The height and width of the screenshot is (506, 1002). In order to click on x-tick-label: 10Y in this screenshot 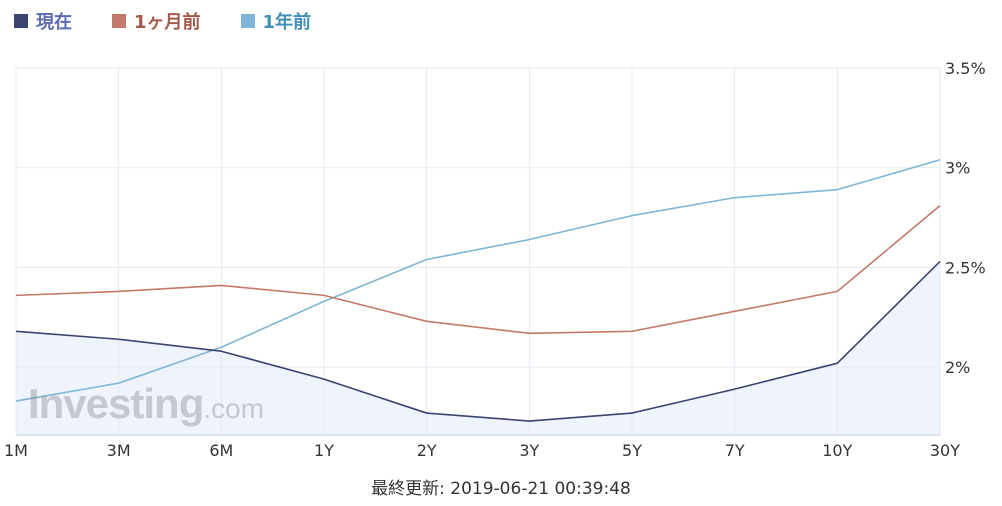, I will do `click(837, 450)`.